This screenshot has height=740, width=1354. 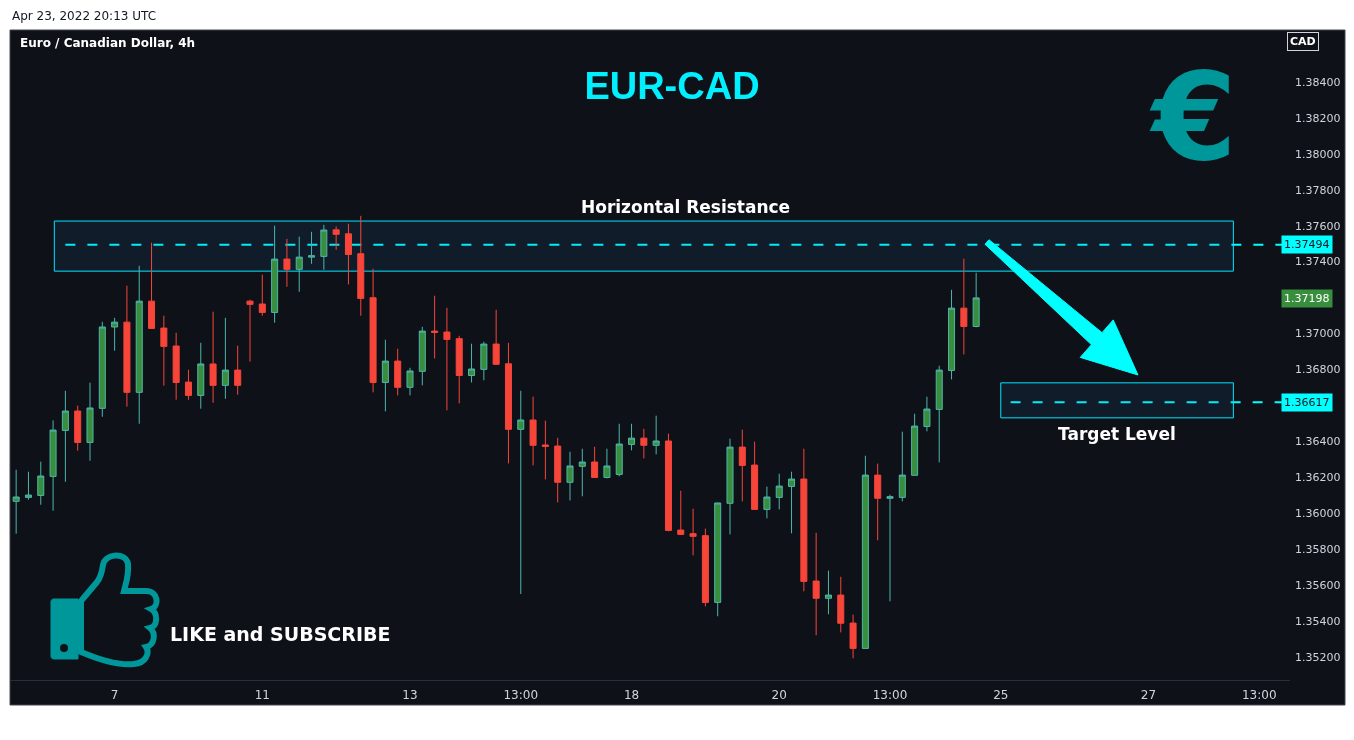 I want to click on x-tick-label: 7, so click(x=114, y=695).